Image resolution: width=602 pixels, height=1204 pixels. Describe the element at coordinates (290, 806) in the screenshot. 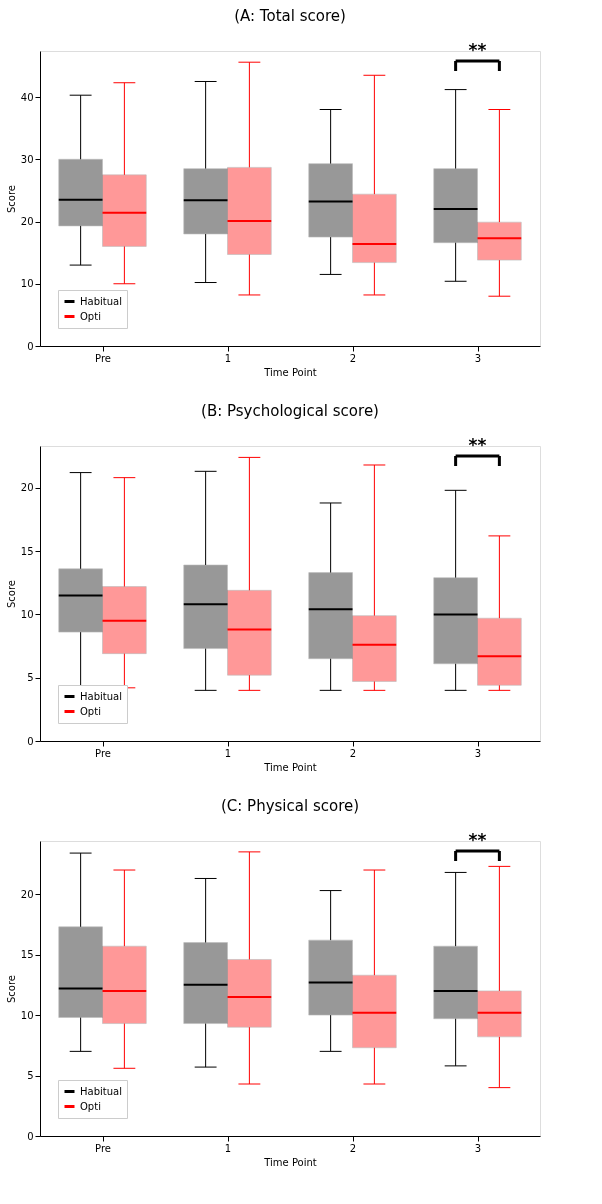

I see `chart-title: (C: Physical score)` at that location.